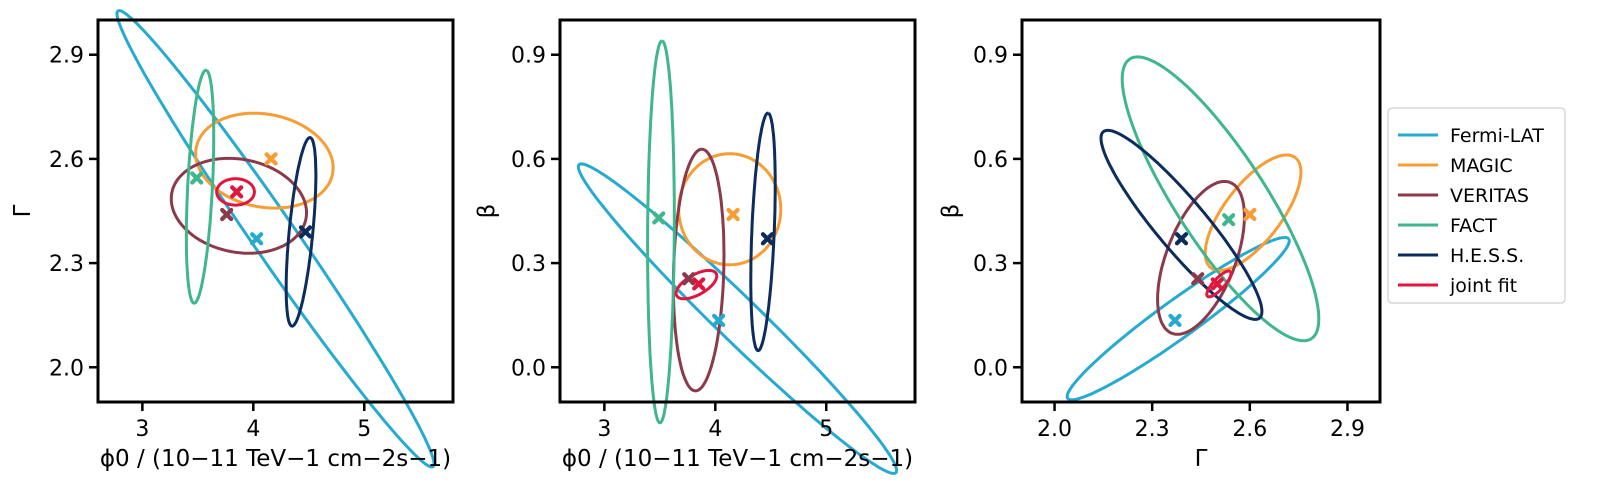  What do you see at coordinates (1483, 286) in the screenshot?
I see `legend-label-joint-fit: joint fit` at bounding box center [1483, 286].